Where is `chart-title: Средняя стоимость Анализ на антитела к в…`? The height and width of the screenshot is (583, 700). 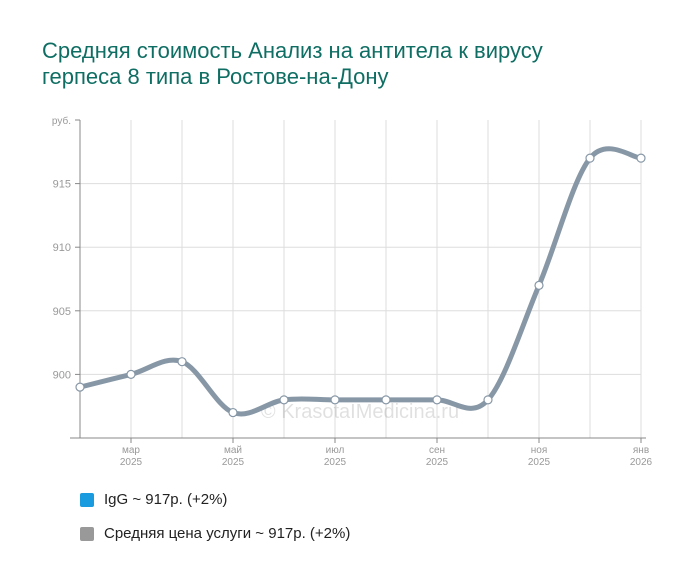 chart-title: Средняя стоимость Анализ на антитела к в… is located at coordinates (292, 63).